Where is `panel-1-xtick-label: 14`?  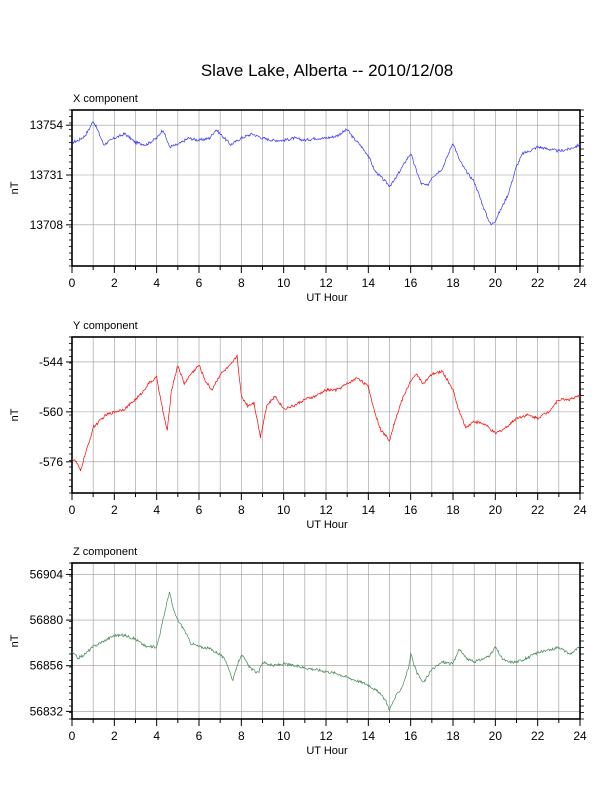 panel-1-xtick-label: 14 is located at coordinates (369, 283).